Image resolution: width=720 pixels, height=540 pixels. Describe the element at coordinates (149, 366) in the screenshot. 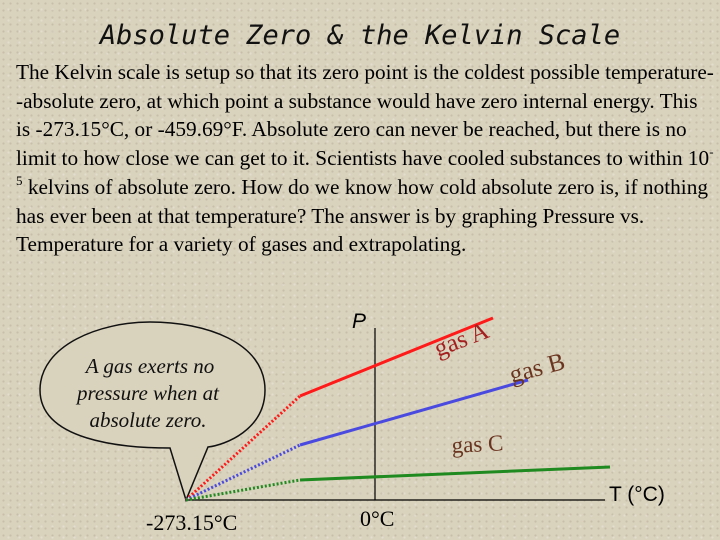

I see `callout-line-1: A gas exerts no` at that location.